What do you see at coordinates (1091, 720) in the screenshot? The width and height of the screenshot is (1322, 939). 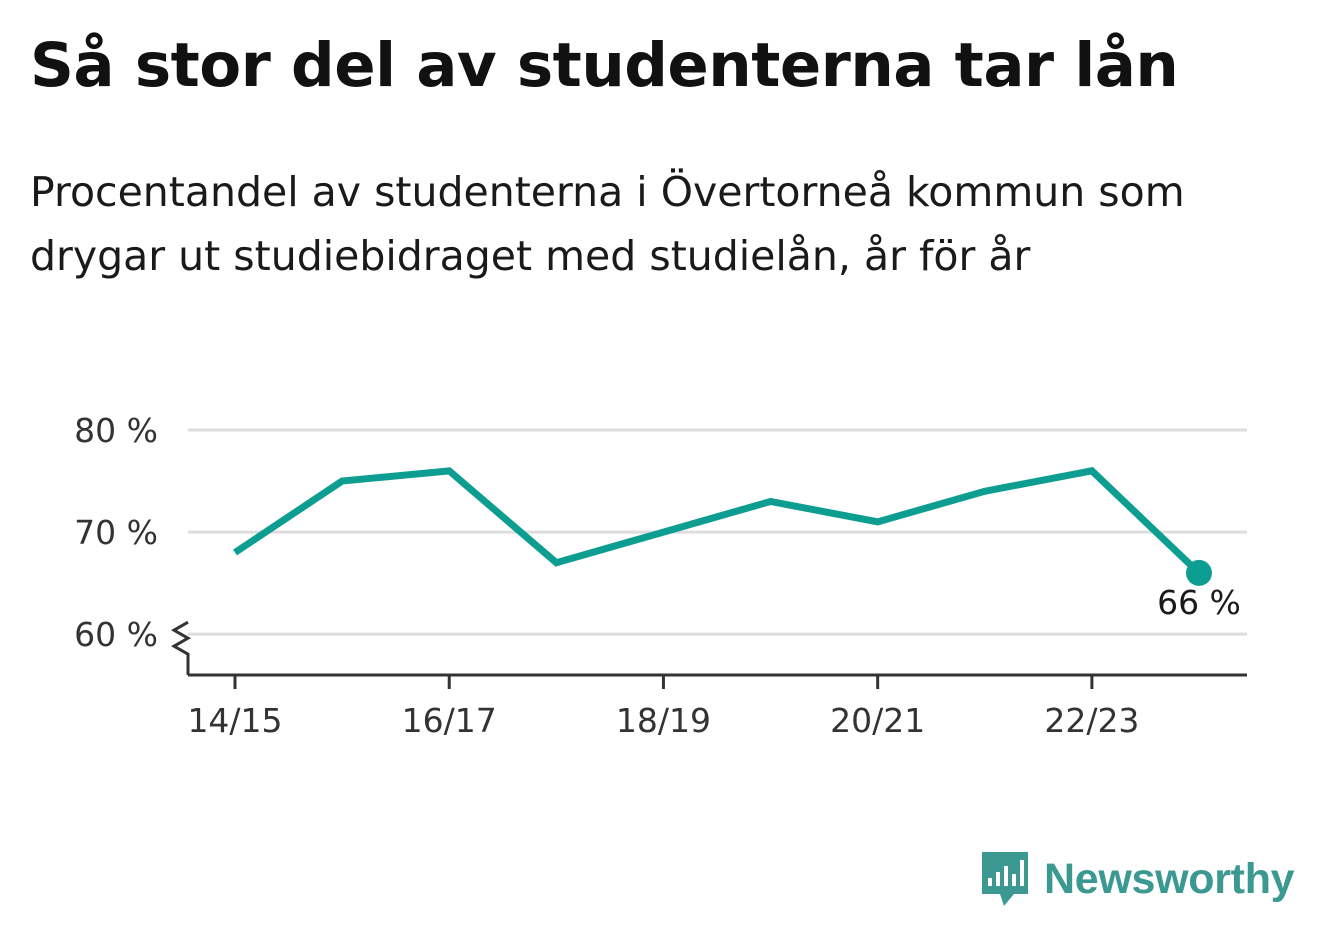 I see `x-tick-label: 22/23` at bounding box center [1091, 720].